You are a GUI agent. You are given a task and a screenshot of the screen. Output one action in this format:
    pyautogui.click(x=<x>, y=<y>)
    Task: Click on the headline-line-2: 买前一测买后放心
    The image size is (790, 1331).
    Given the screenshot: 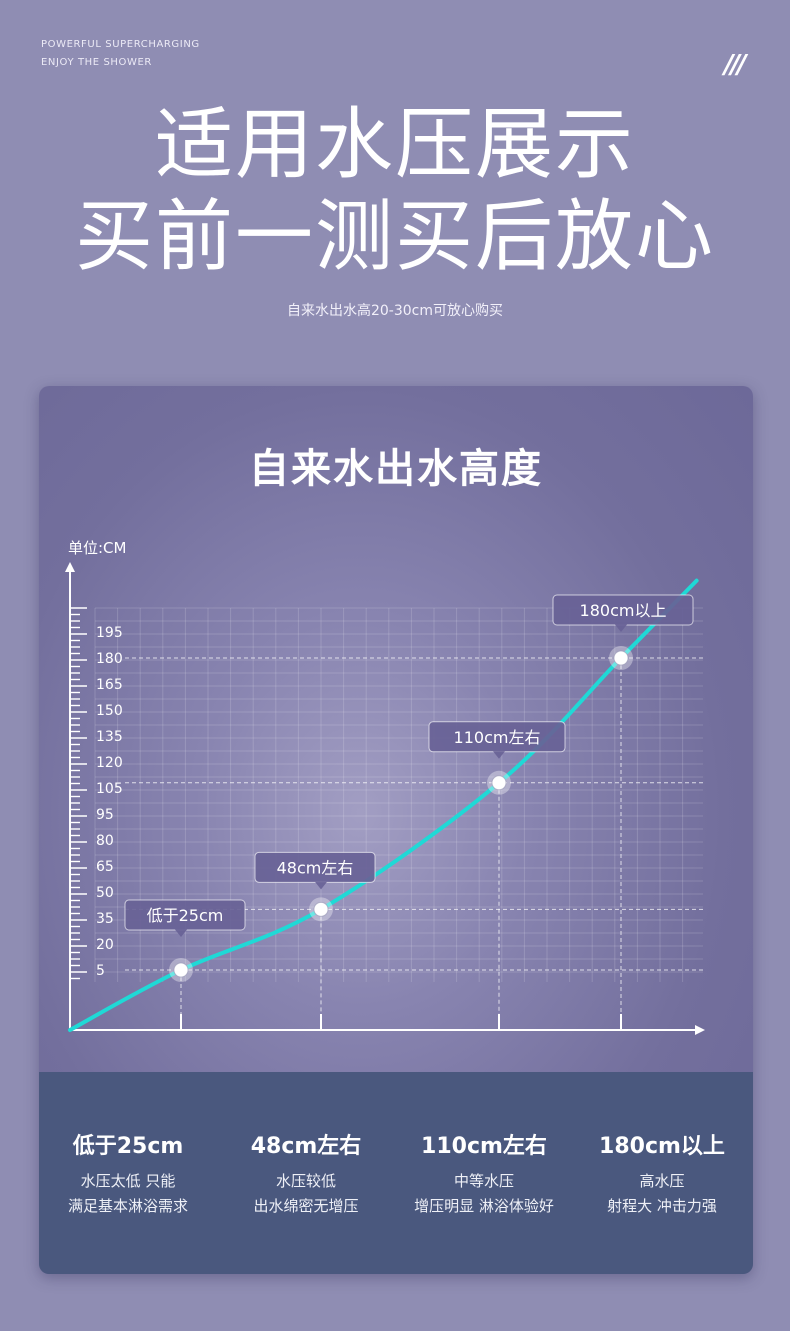 What is the action you would take?
    pyautogui.click(x=394, y=237)
    